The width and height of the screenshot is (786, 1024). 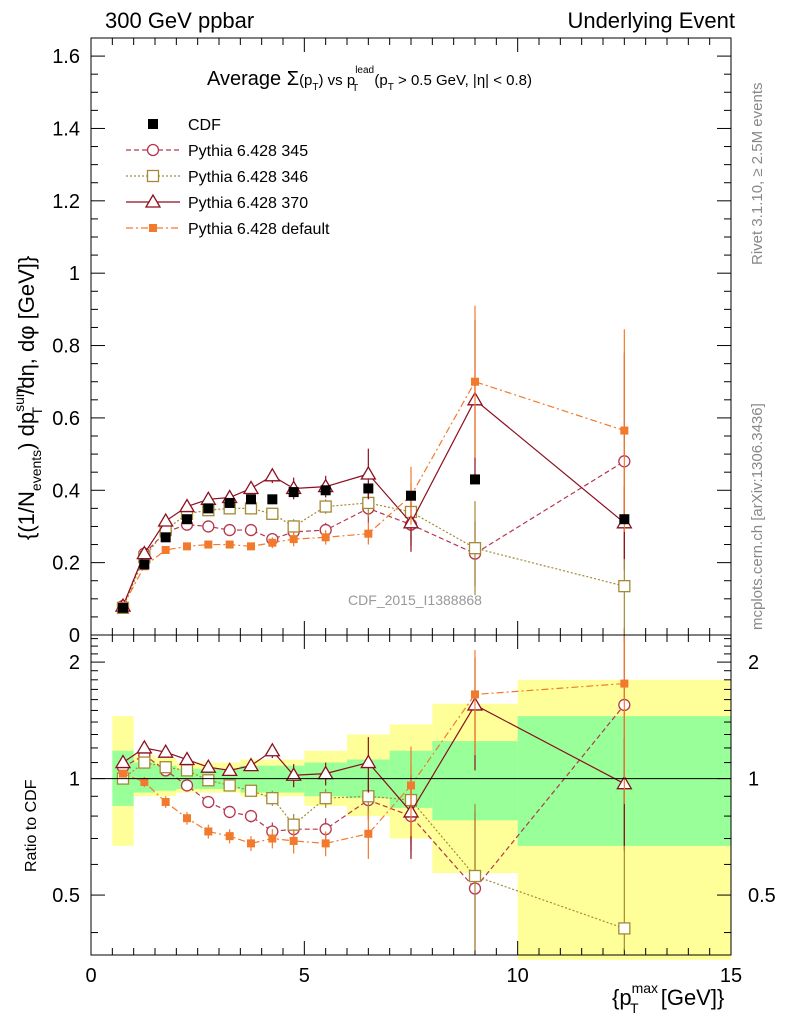 I want to click on x-axis-label: {pmax T [GeV]}, so click(x=668, y=998).